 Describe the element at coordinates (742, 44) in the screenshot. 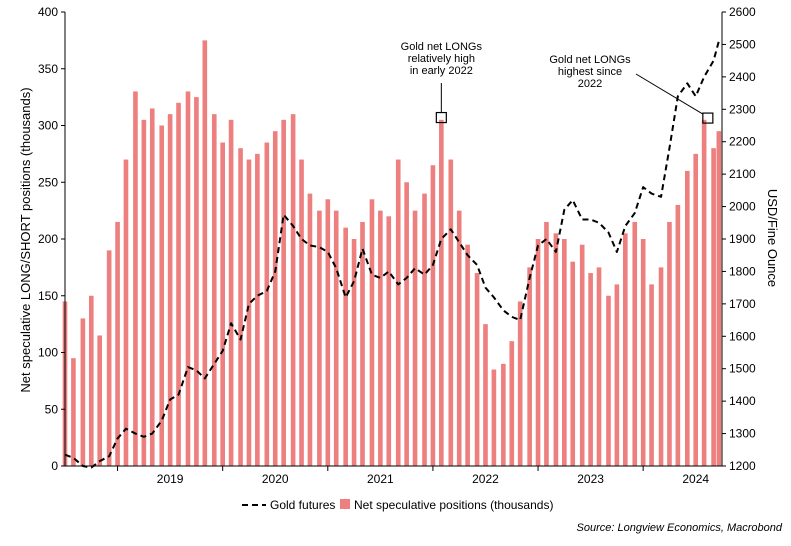

I see `right-tick-label: 2500` at that location.